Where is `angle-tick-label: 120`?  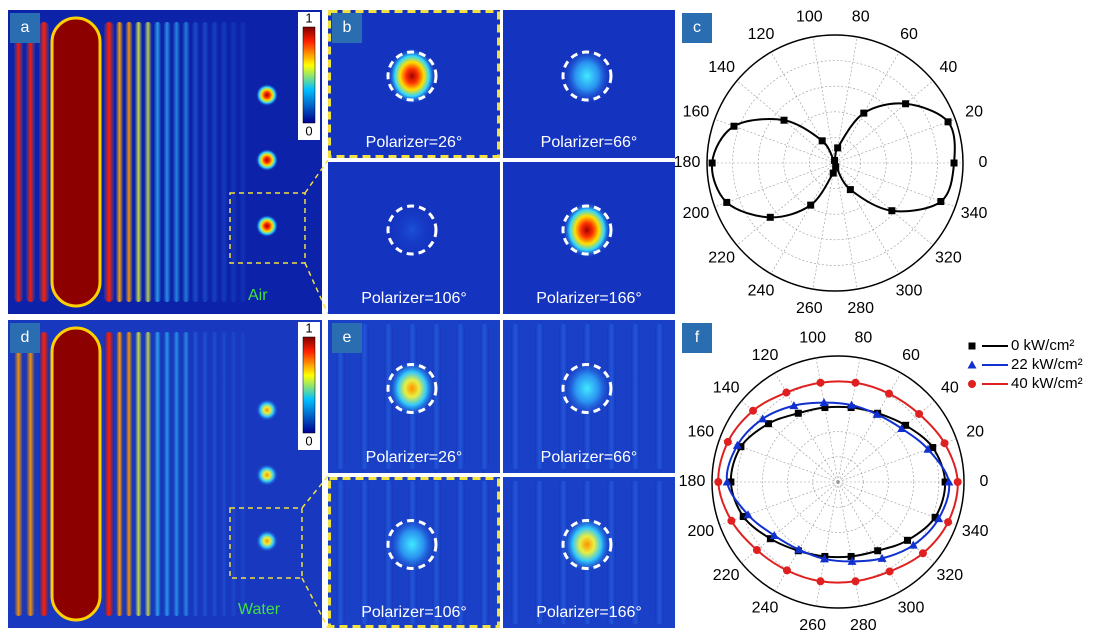
angle-tick-label: 120 is located at coordinates (761, 34).